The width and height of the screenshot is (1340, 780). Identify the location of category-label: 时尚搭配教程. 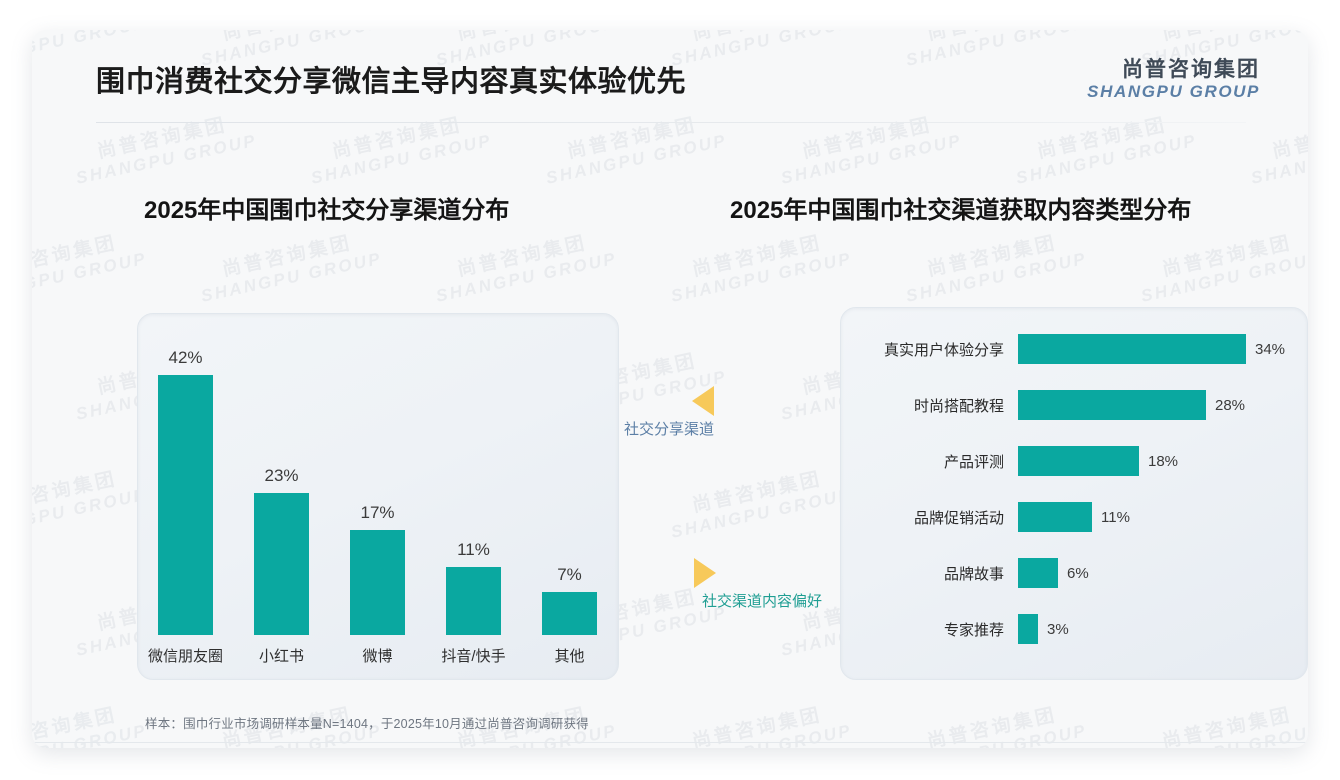
(958, 406).